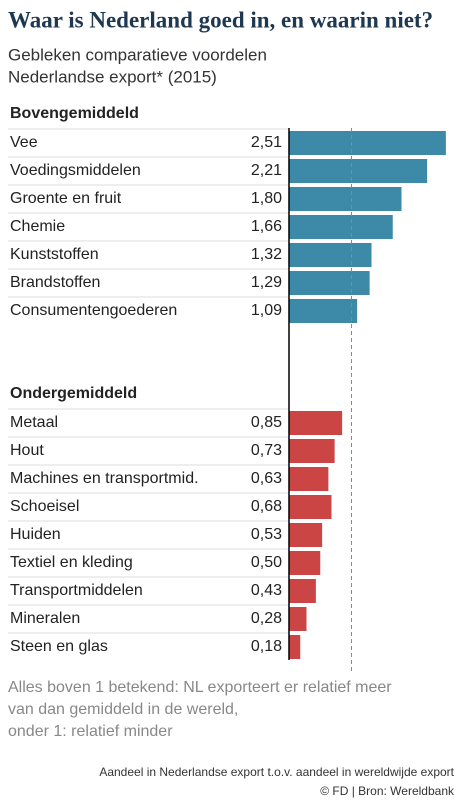 The width and height of the screenshot is (460, 800). Describe the element at coordinates (45, 618) in the screenshot. I see `category-label: Mineralen` at that location.